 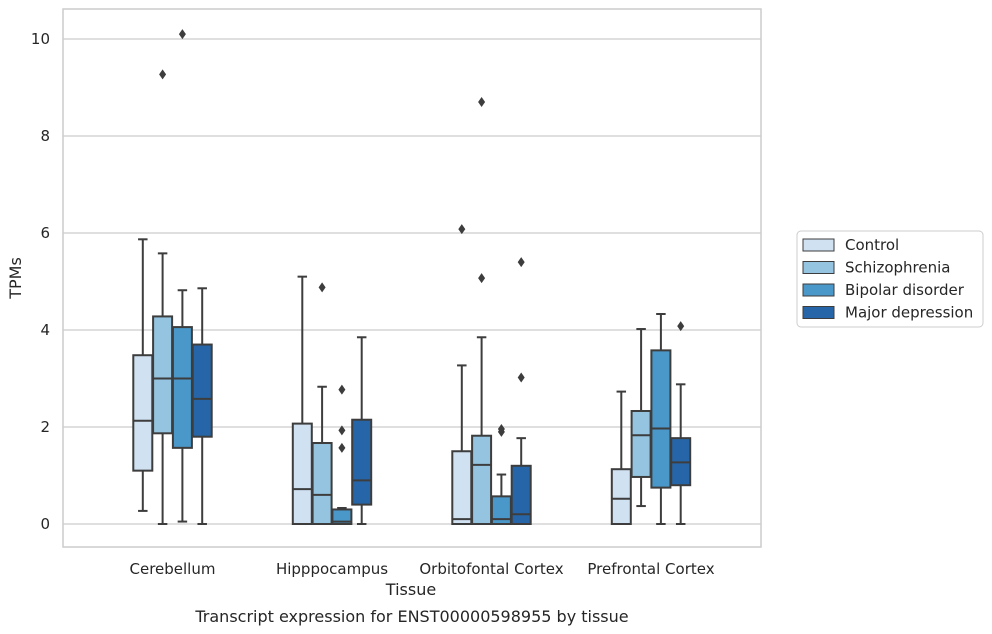 I want to click on legend-item: Major depression, so click(x=887, y=313).